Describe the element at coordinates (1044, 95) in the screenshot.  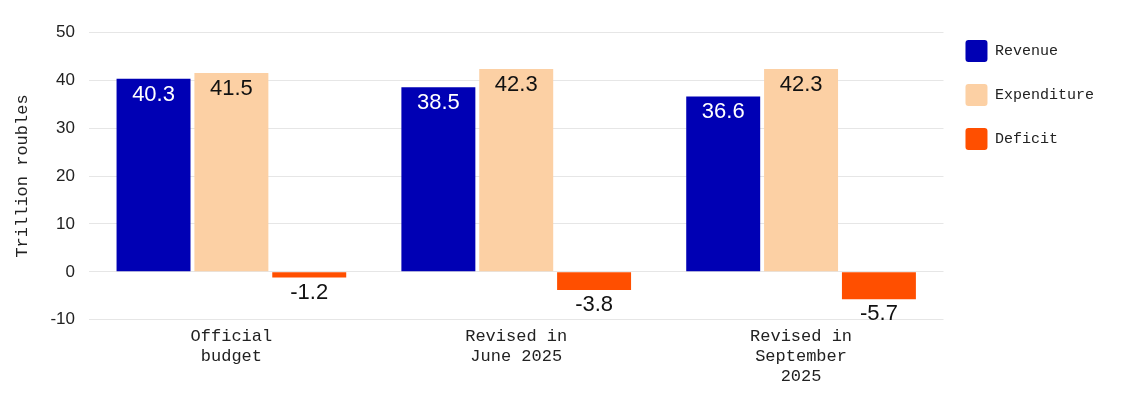
I see `legend-label: Expenditure` at that location.